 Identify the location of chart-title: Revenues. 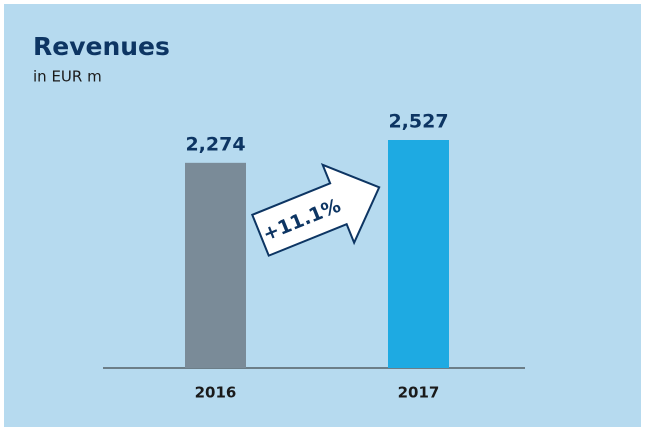
(101, 46).